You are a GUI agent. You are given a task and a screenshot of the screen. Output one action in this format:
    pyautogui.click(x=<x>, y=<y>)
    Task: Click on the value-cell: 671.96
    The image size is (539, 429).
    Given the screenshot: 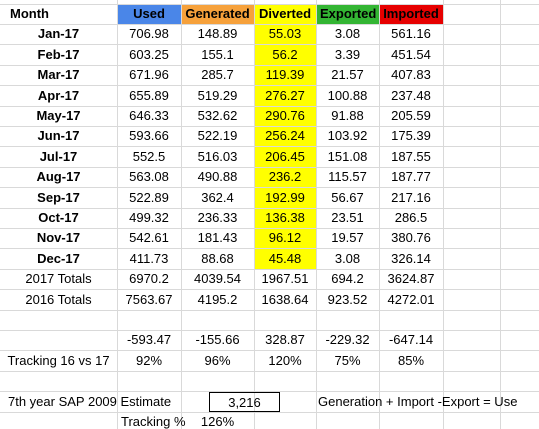 What is the action you would take?
    pyautogui.click(x=149, y=75)
    